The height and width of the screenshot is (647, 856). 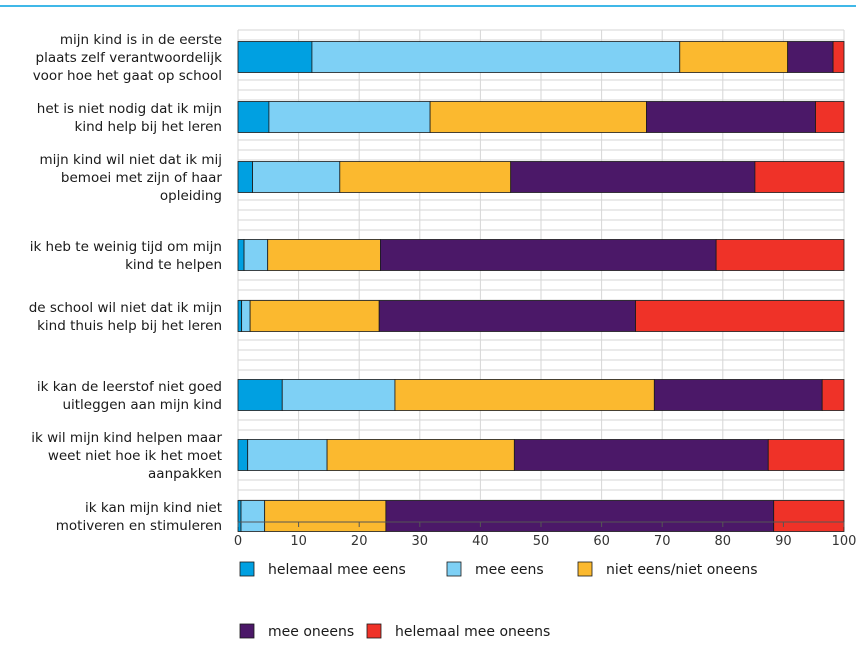 I want to click on x-tick-label: 30, so click(x=420, y=541).